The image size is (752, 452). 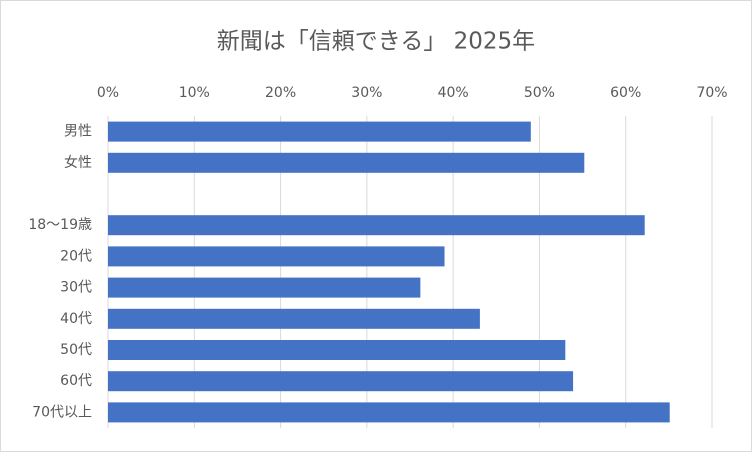 I want to click on y-tick-label: 女性, so click(x=78, y=162).